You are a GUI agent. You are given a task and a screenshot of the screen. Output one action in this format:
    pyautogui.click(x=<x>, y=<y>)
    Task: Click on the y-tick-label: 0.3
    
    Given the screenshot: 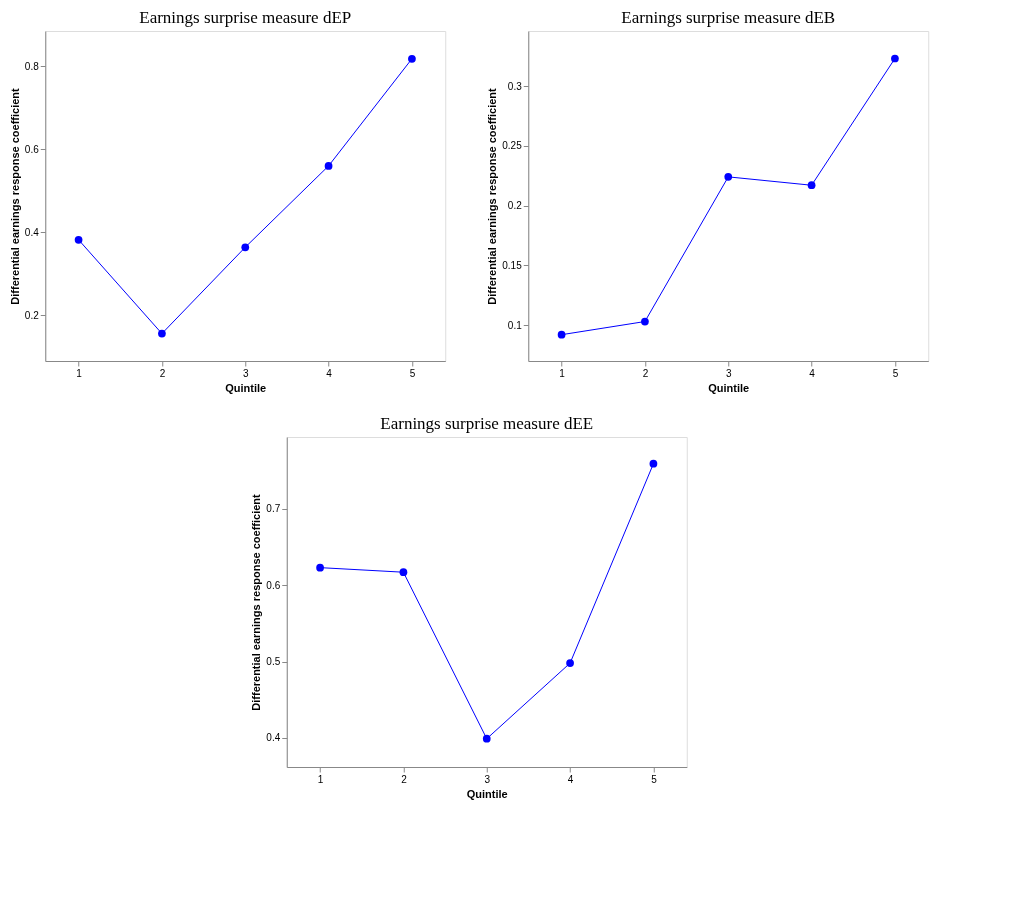 What is the action you would take?
    pyautogui.click(x=515, y=86)
    